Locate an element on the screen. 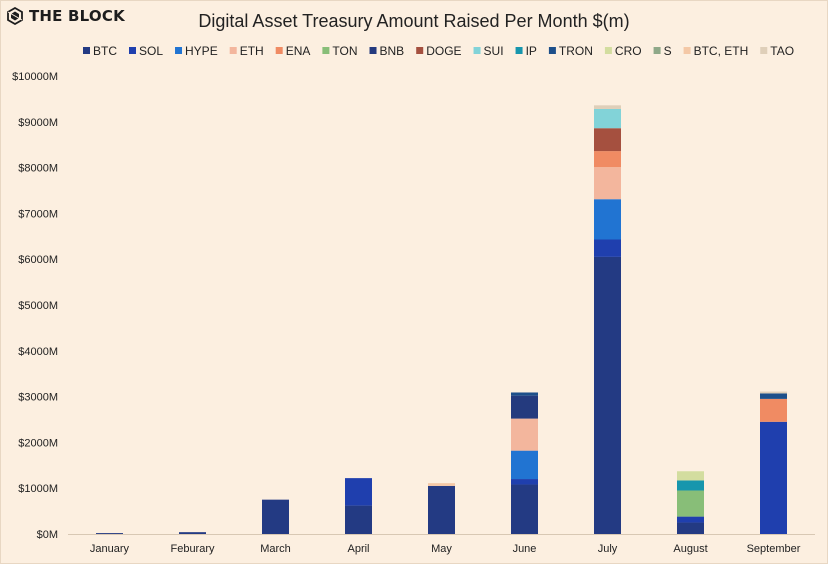 This screenshot has height=564, width=828. bar-stack-may is located at coordinates (441, 508).